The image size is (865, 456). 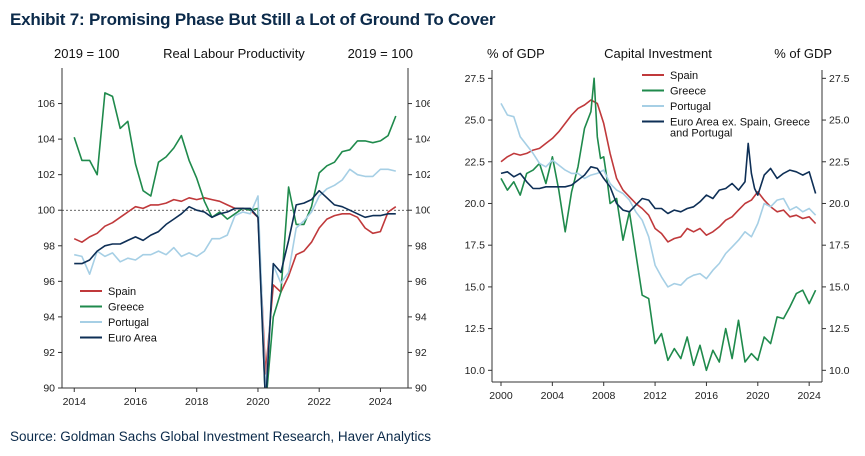 I want to click on y-tick-label-right: 96, so click(x=421, y=282).